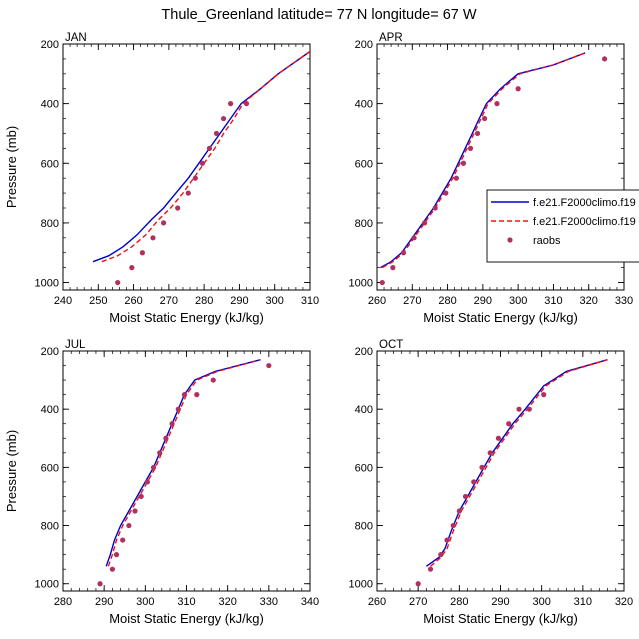 The image size is (639, 639). I want to click on plot-frame, so click(186, 471).